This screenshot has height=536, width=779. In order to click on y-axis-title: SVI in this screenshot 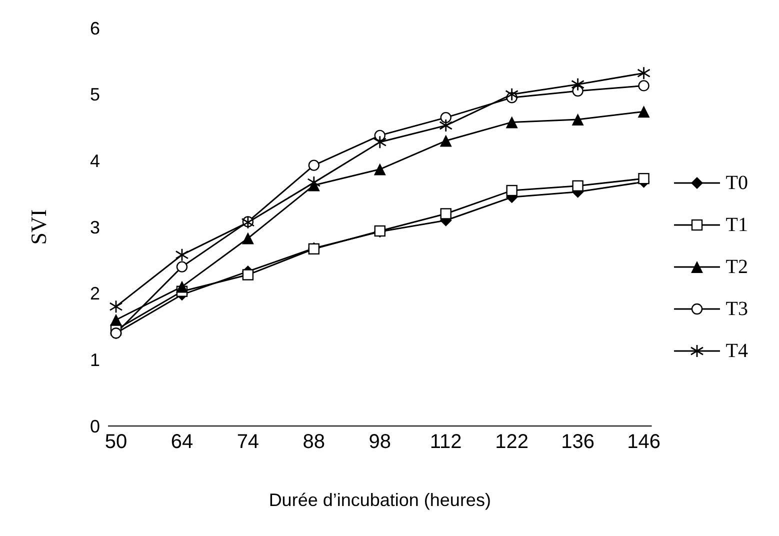, I will do `click(38, 227)`.